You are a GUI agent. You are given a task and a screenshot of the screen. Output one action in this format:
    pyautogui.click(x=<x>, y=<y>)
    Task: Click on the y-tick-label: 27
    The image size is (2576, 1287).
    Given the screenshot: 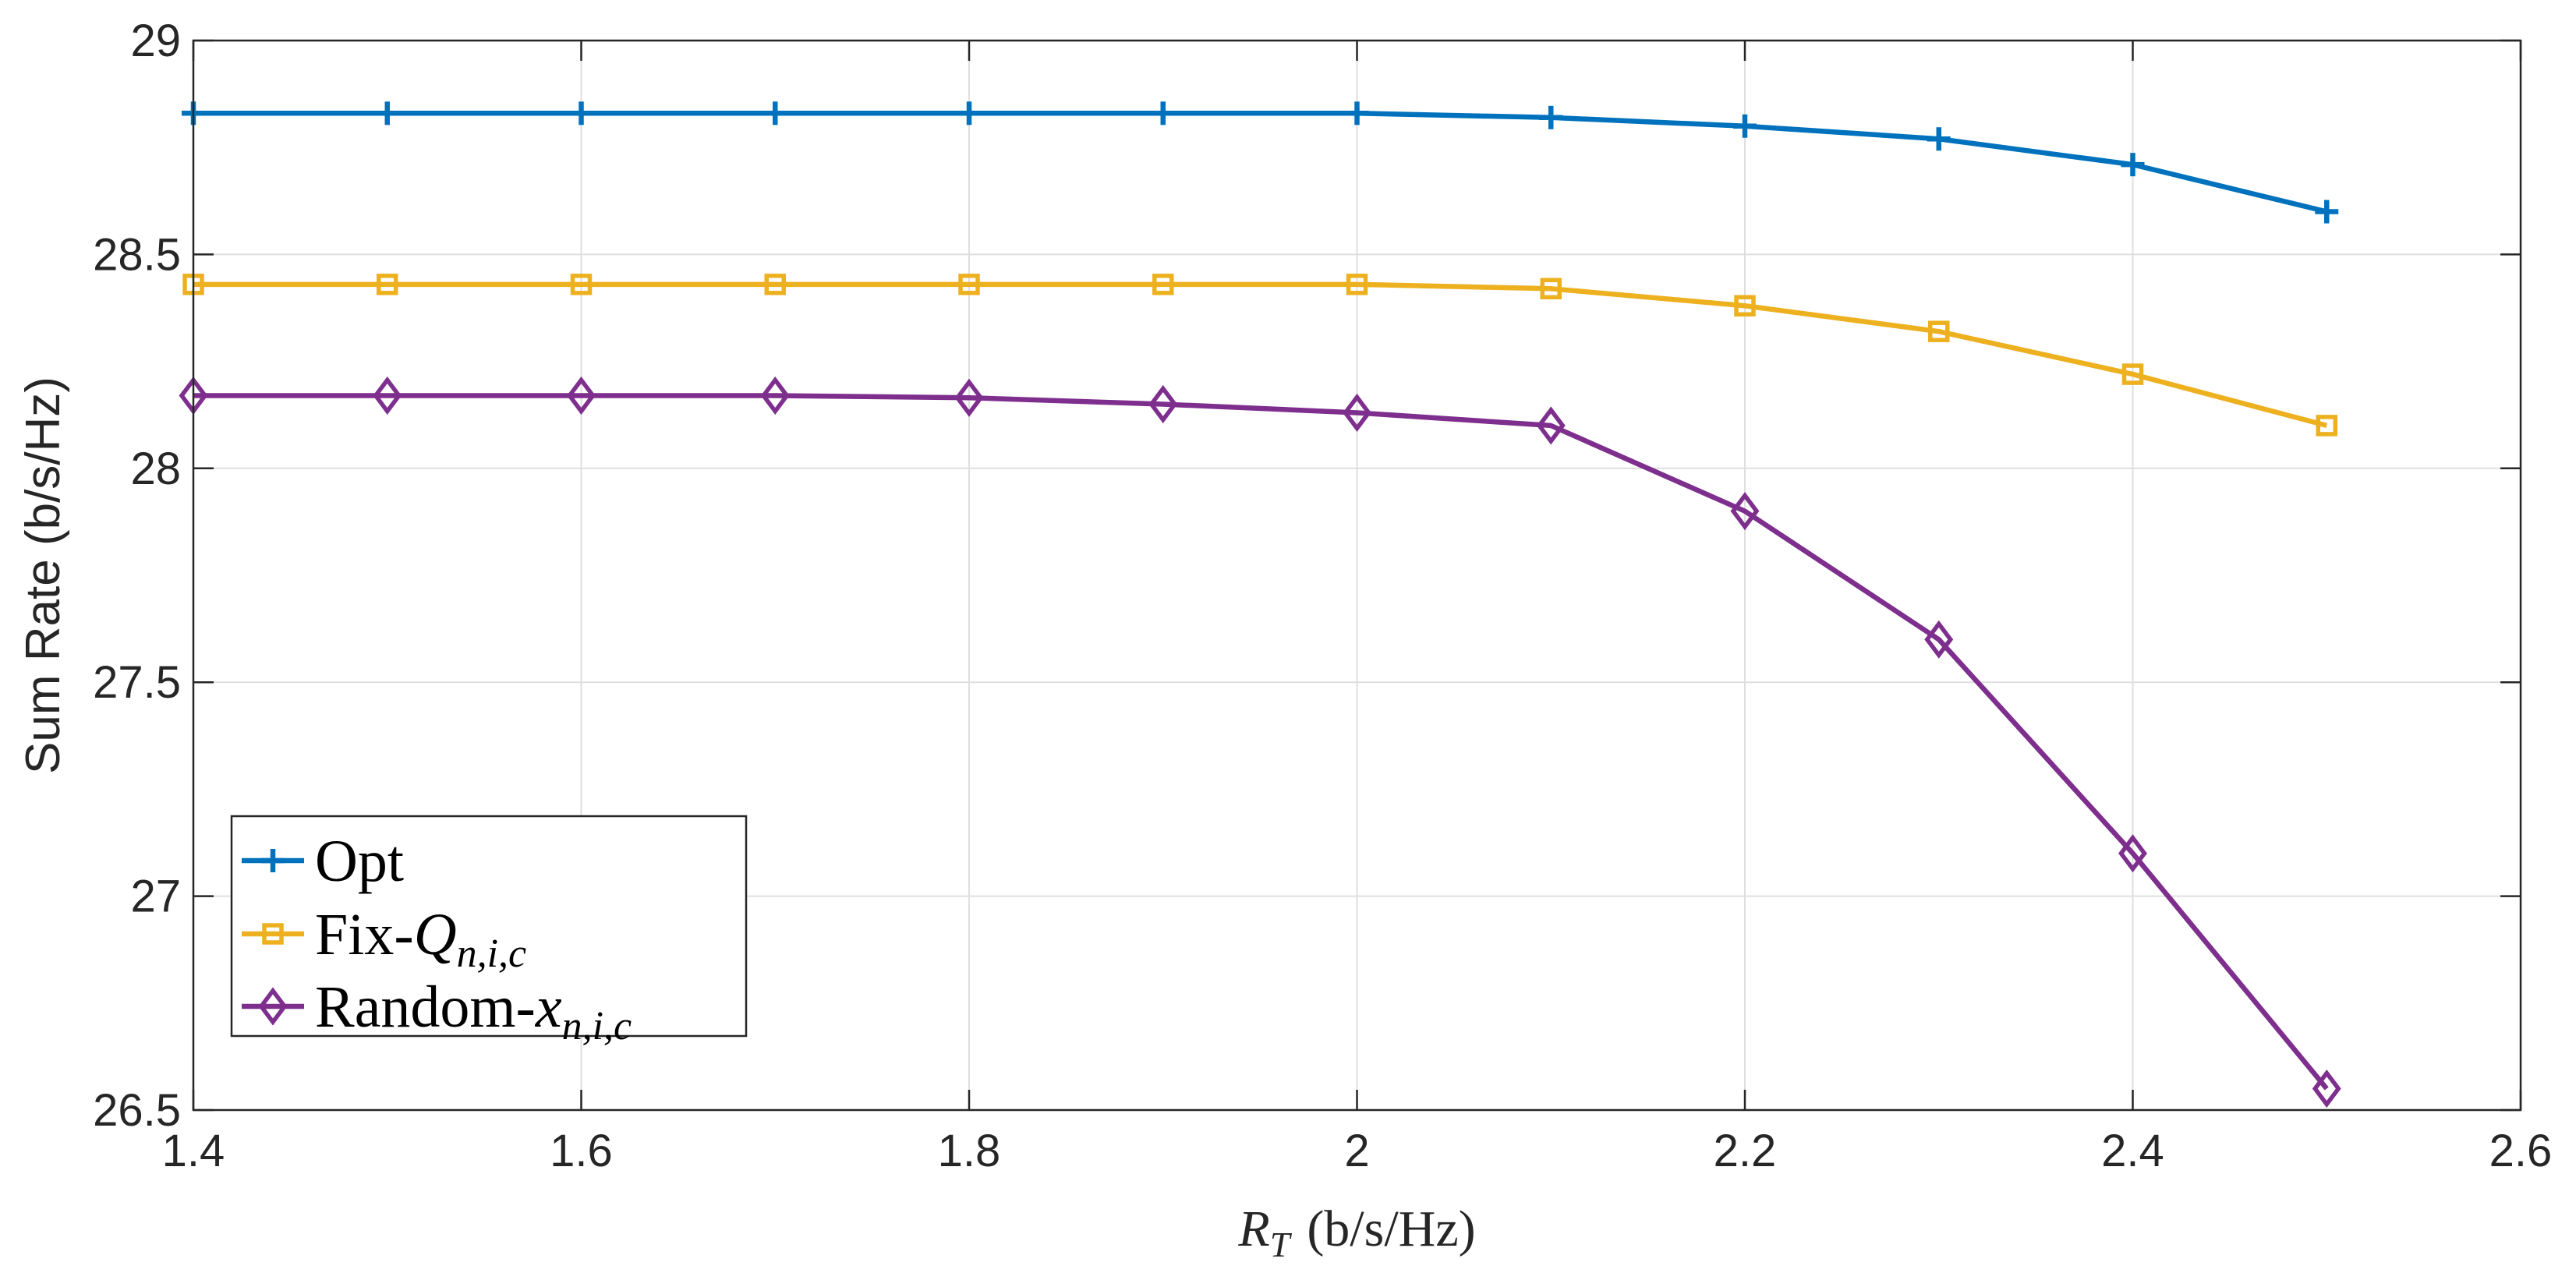 What is the action you would take?
    pyautogui.click(x=155, y=897)
    